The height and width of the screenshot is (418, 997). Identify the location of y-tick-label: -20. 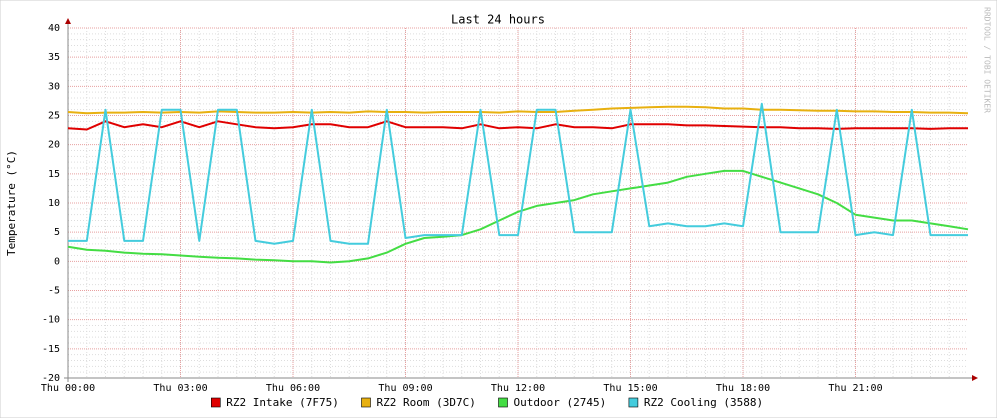
(51, 378).